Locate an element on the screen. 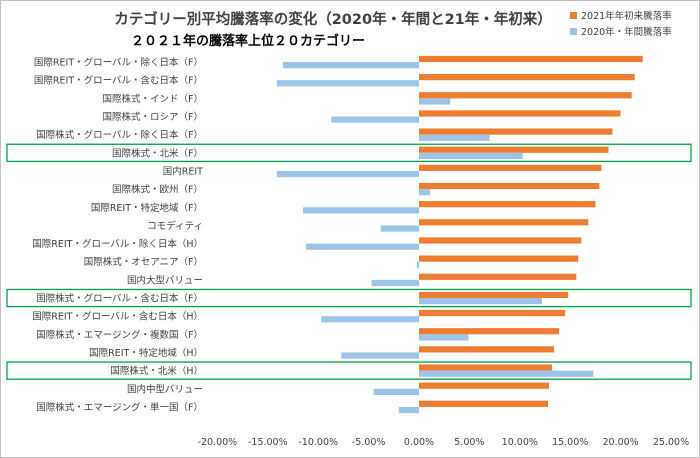  x-tick-label: -10.00% is located at coordinates (318, 442).